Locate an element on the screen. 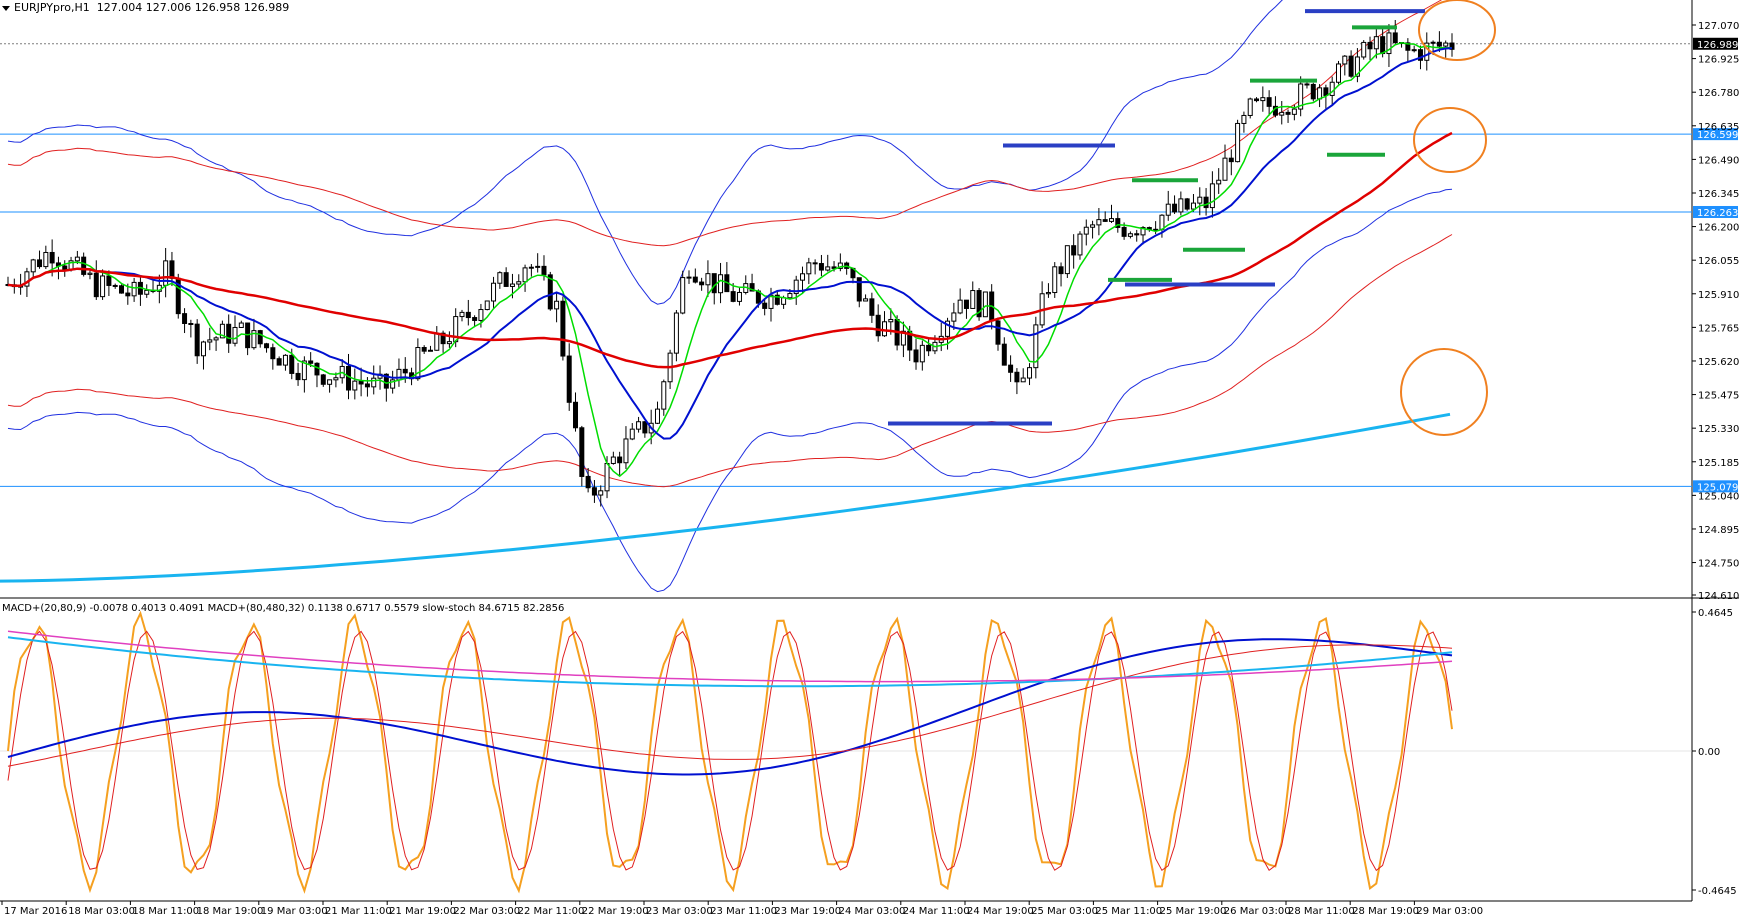 The width and height of the screenshot is (1739, 919). ohlc-label: 127.004 127.006 126.958 126.989 is located at coordinates (193, 7).